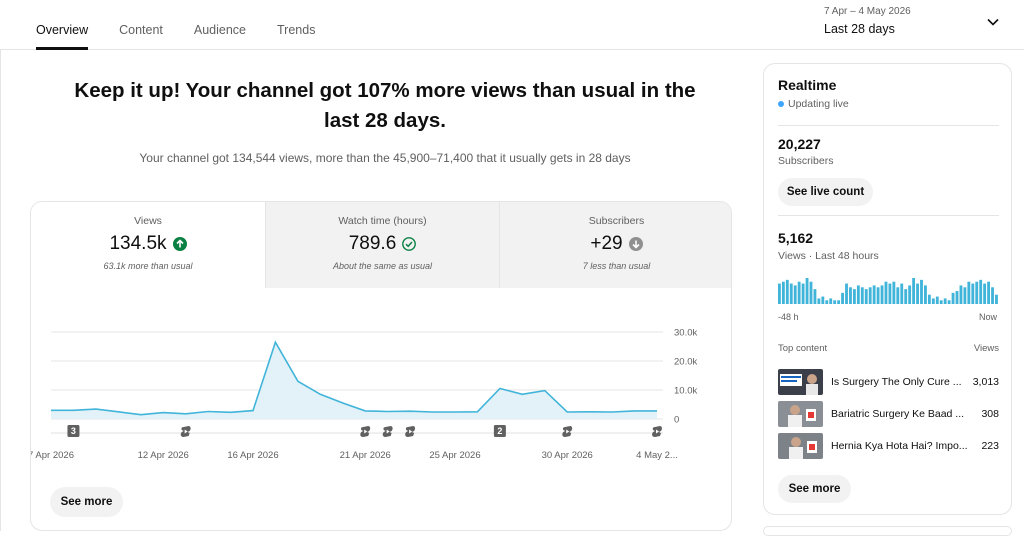  I want to click on realtime-views-bar-chart, so click(888, 289).